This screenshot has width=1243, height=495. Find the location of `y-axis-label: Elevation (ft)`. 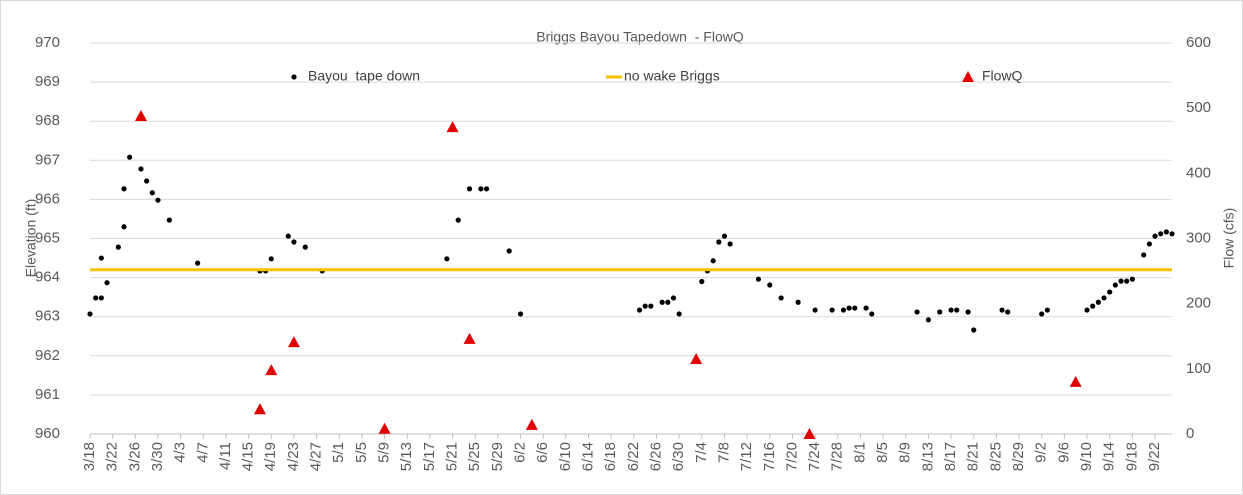

y-axis-label: Elevation (ft) is located at coordinates (31, 238).